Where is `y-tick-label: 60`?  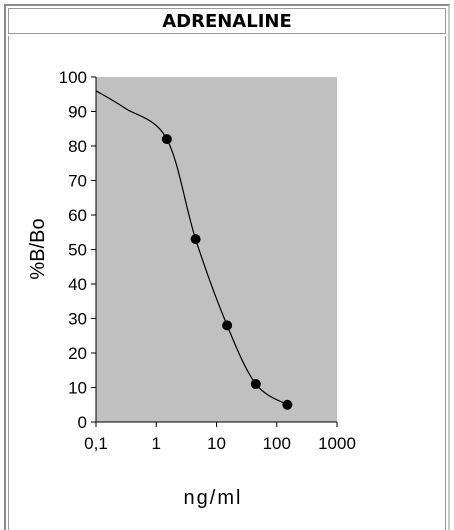 y-tick-label: 60 is located at coordinates (77, 215).